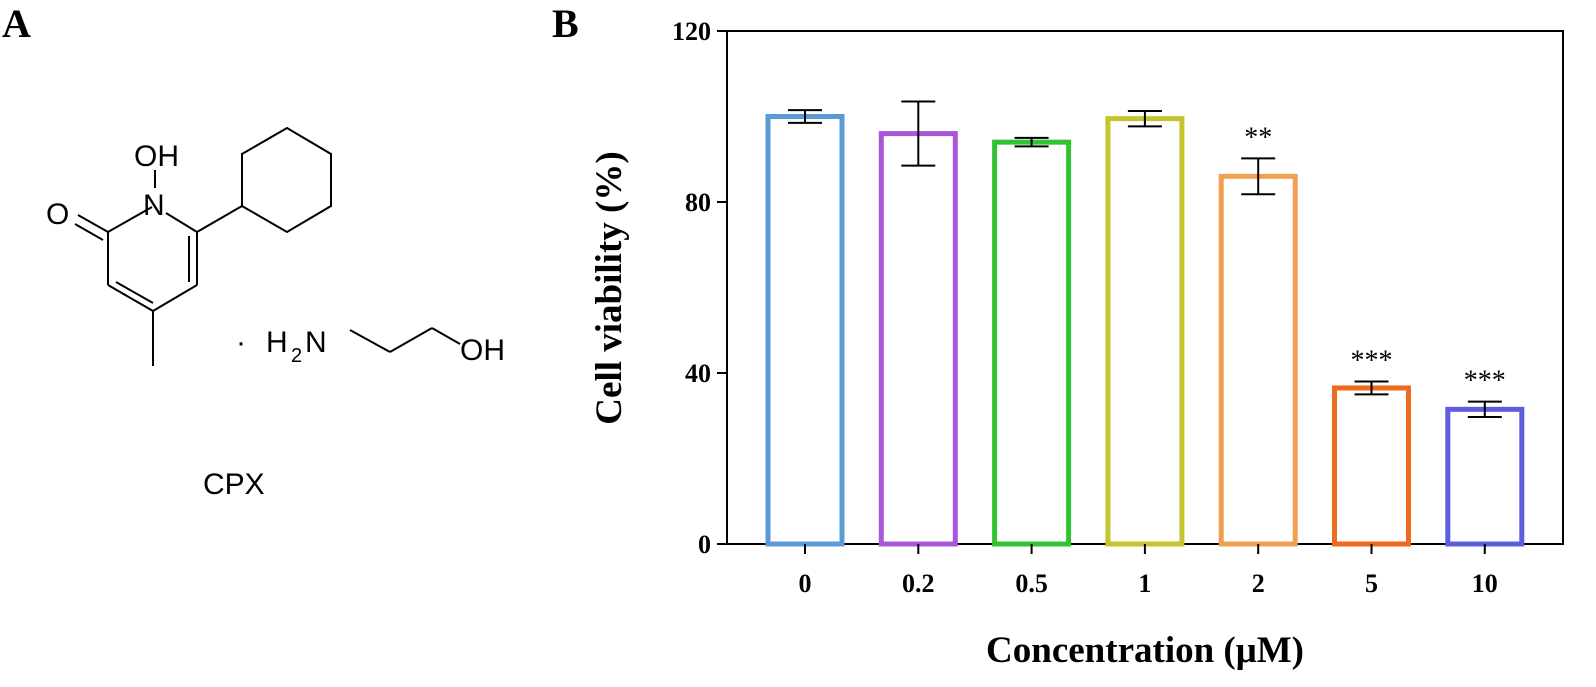  What do you see at coordinates (805, 583) in the screenshot?
I see `x-tick-label-0: 0` at bounding box center [805, 583].